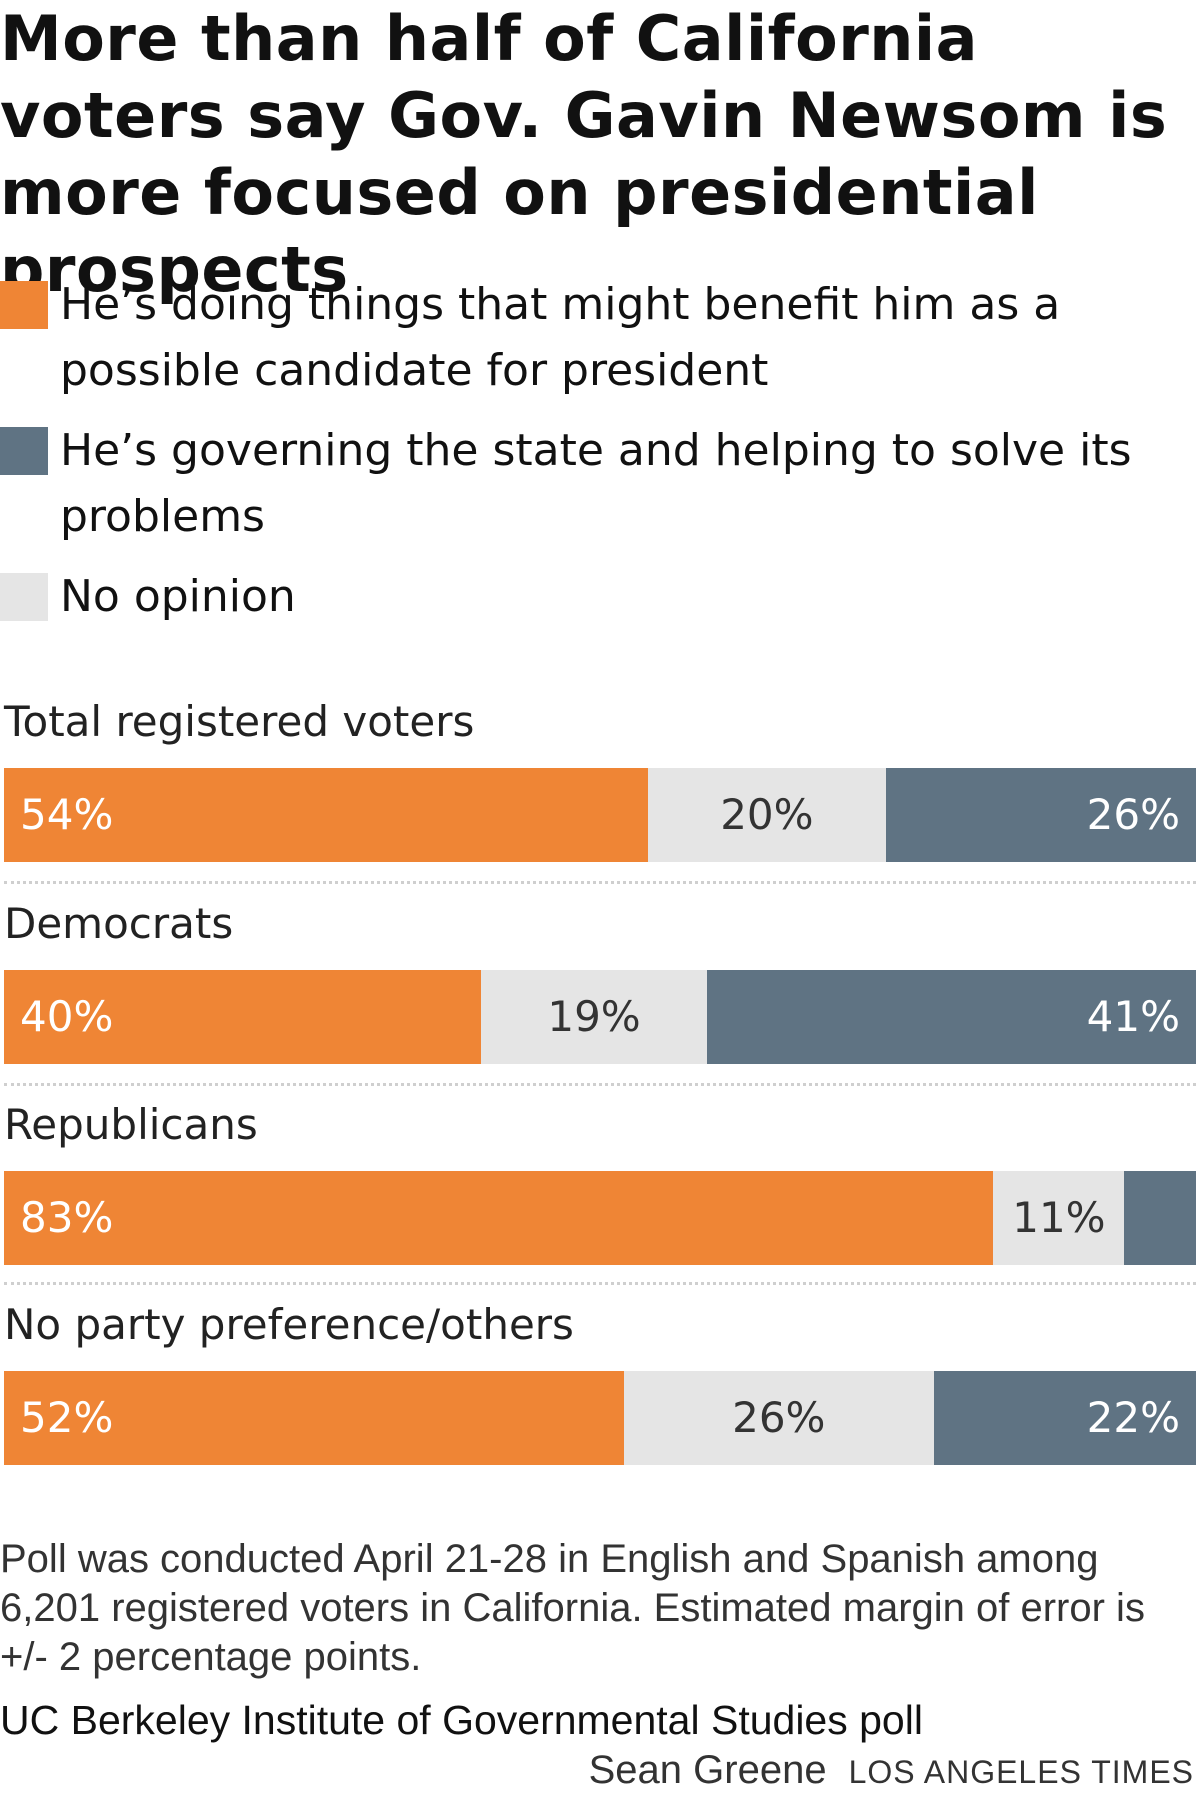 The image size is (1200, 1798). I want to click on data-label: 52%, so click(67, 1417).